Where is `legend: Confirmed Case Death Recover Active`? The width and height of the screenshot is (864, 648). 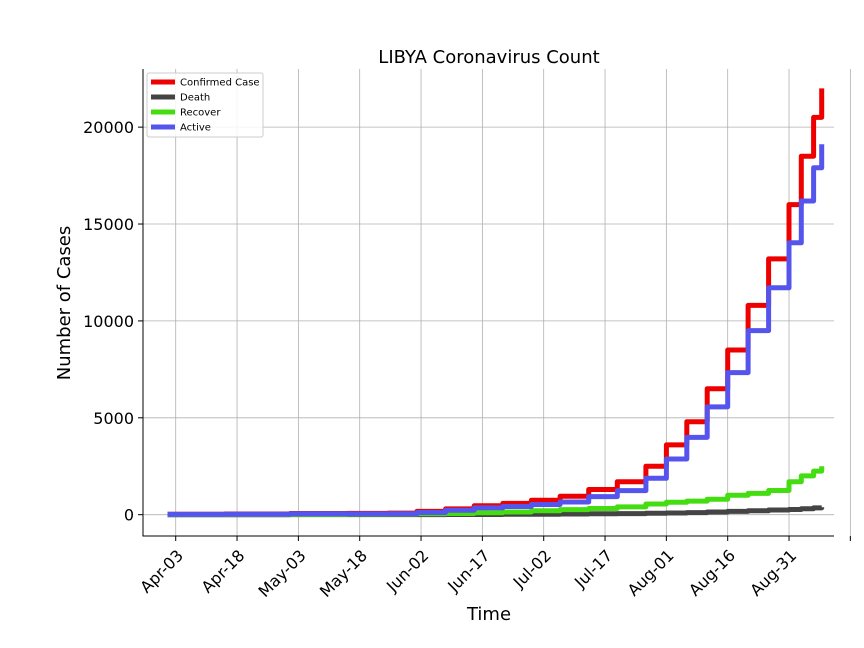 legend: Confirmed Case Death Recover Active is located at coordinates (205, 105).